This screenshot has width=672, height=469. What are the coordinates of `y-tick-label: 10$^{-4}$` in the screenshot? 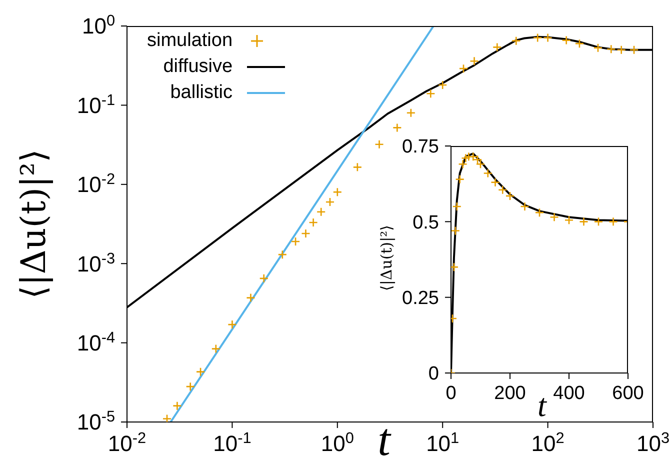 It's located at (96, 342).